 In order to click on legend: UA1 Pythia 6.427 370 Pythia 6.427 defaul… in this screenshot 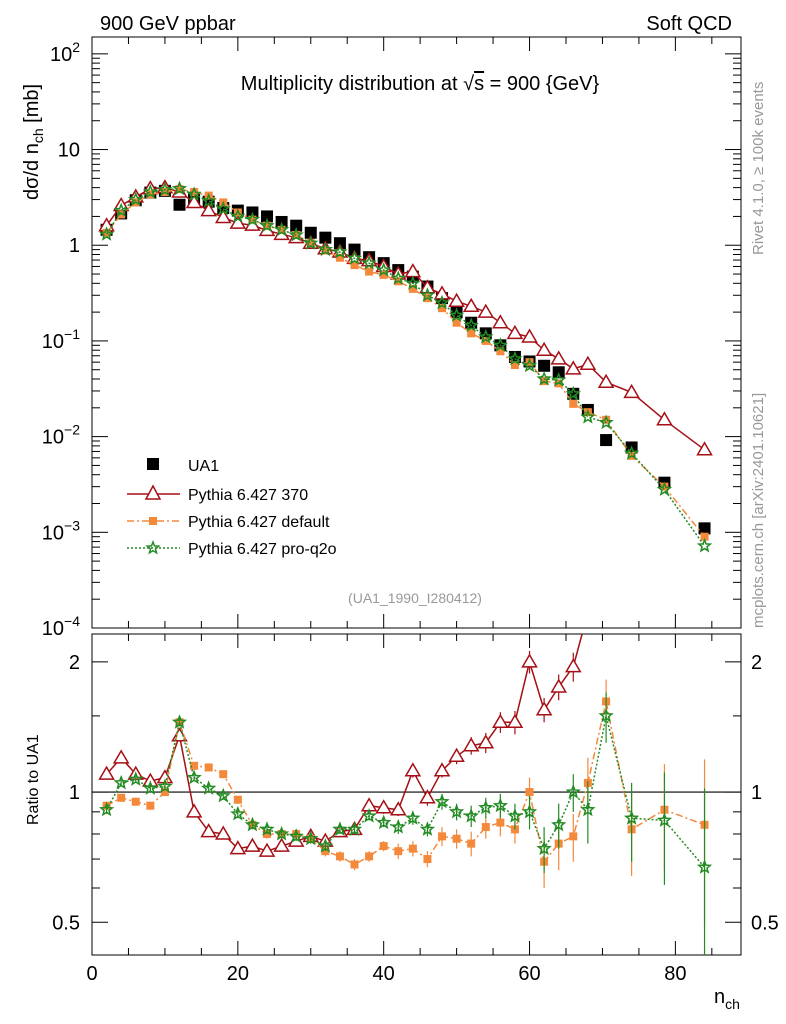, I will do `click(232, 508)`.